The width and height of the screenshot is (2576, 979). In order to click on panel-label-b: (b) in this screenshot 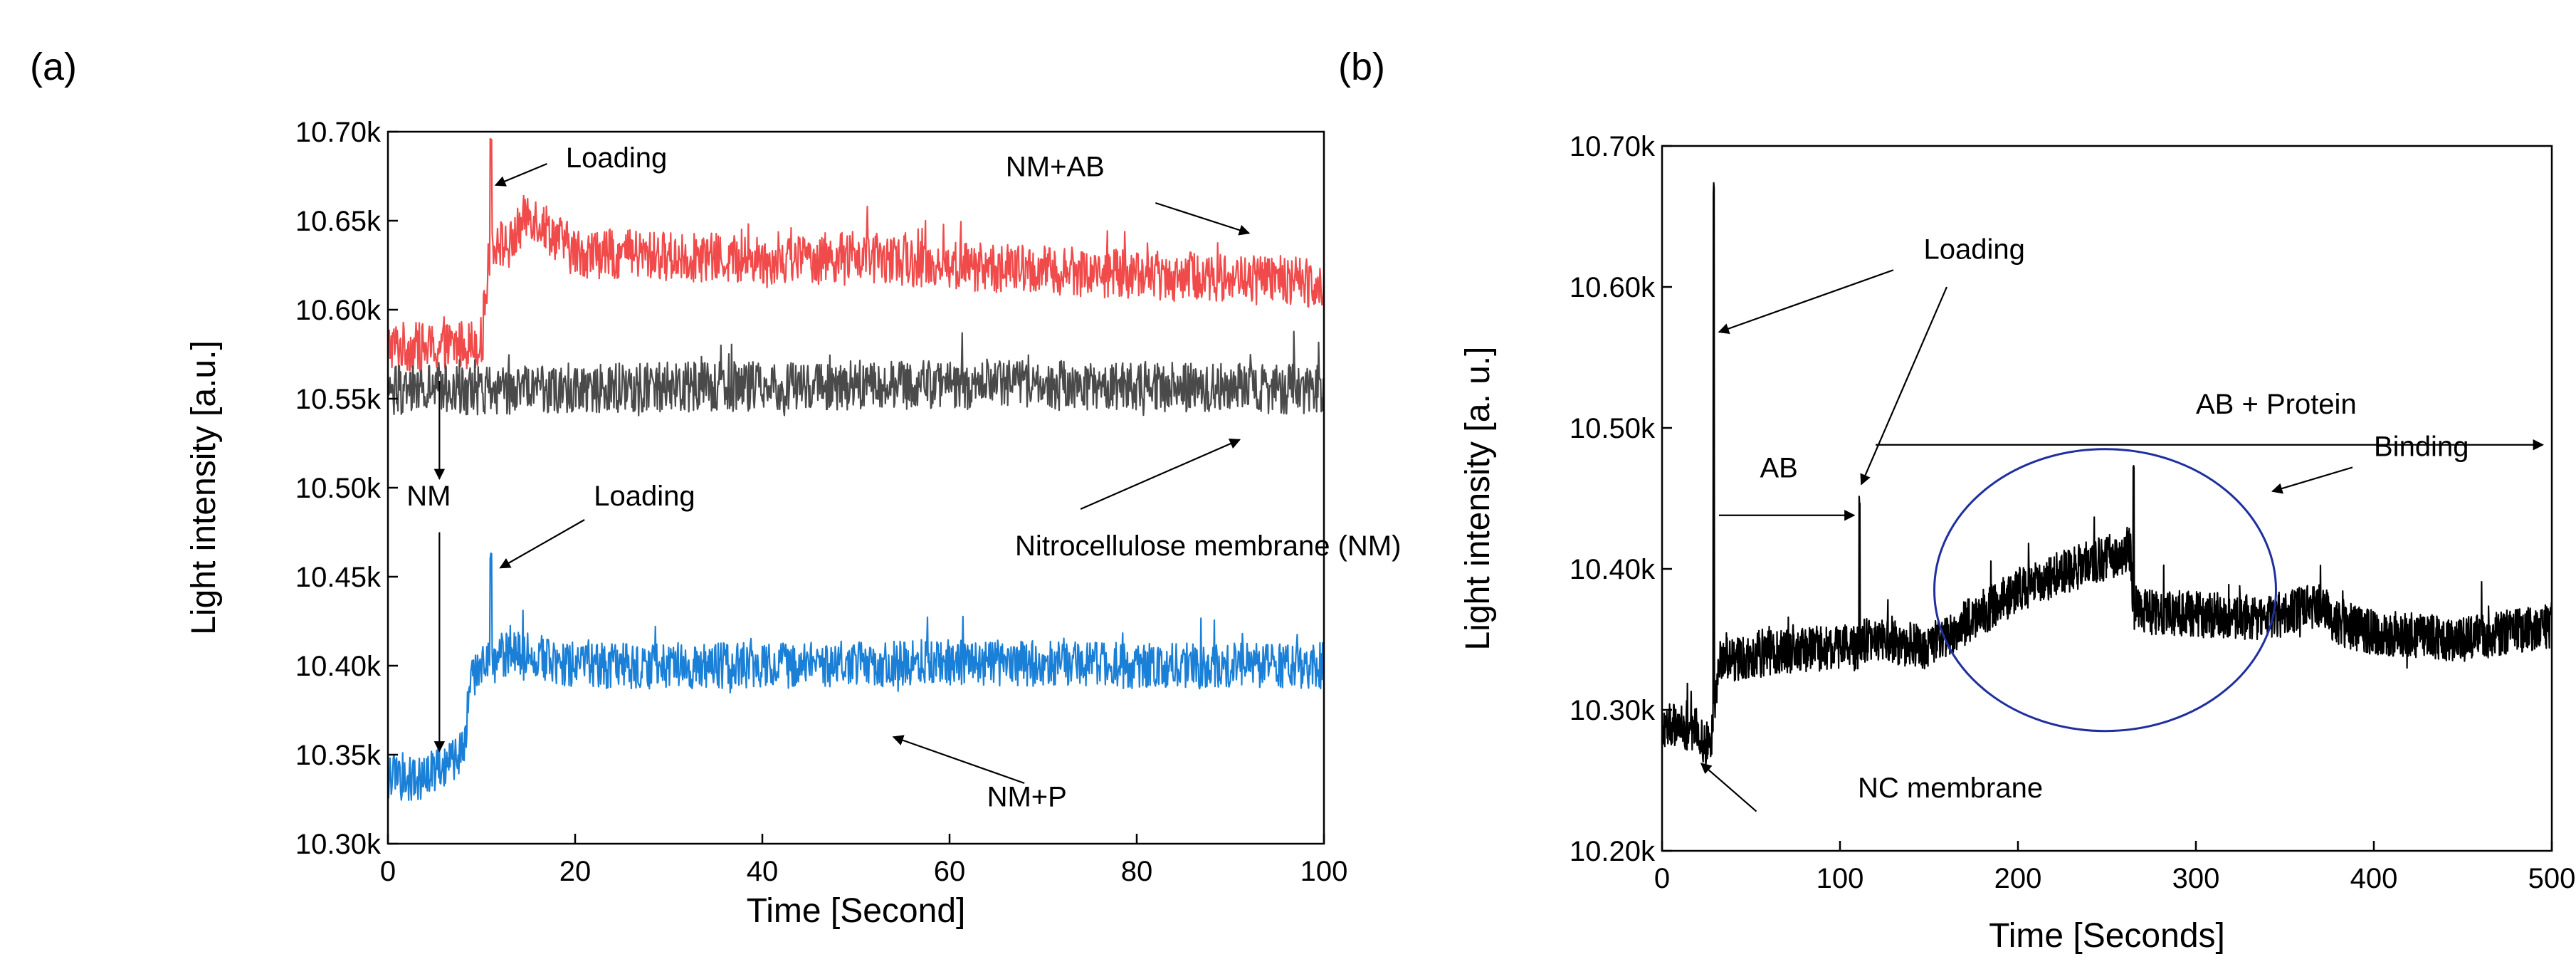, I will do `click(1361, 67)`.